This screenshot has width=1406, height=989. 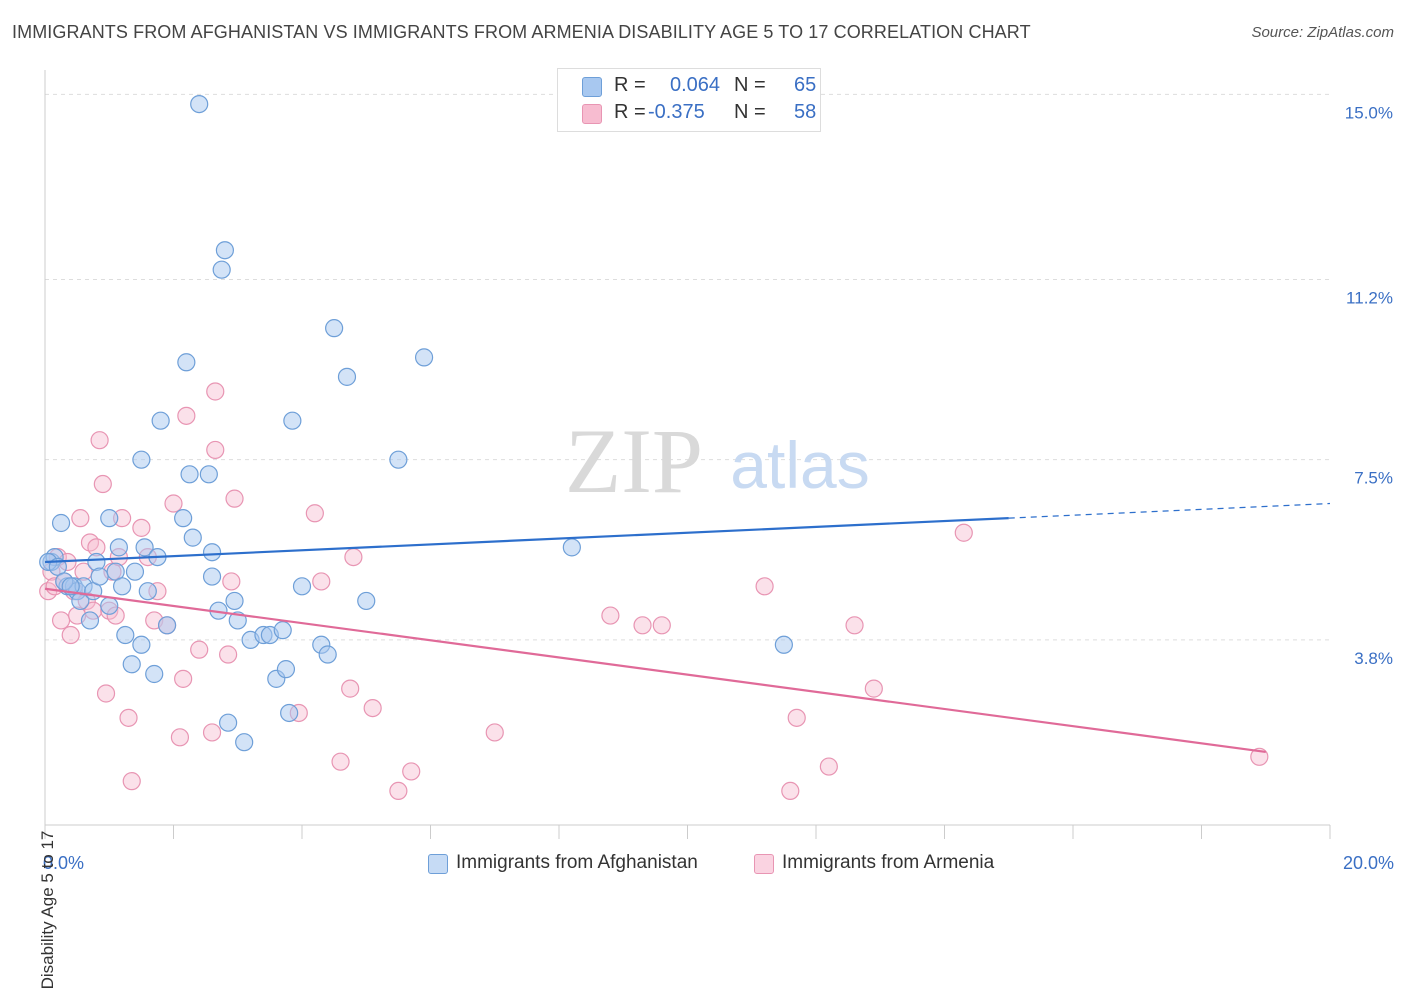 I want to click on trend-line-armenia, so click(x=655, y=670).